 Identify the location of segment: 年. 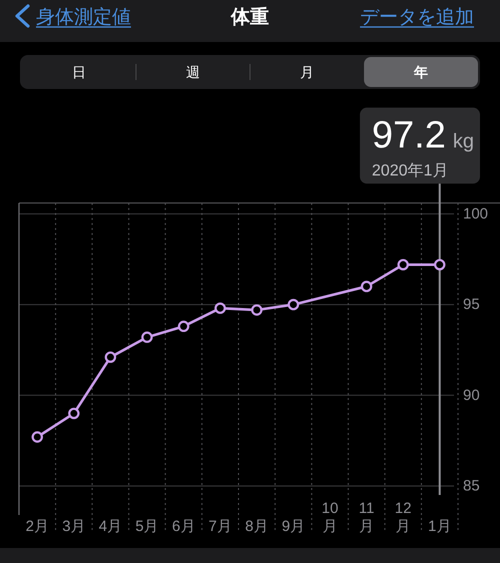
(421, 72).